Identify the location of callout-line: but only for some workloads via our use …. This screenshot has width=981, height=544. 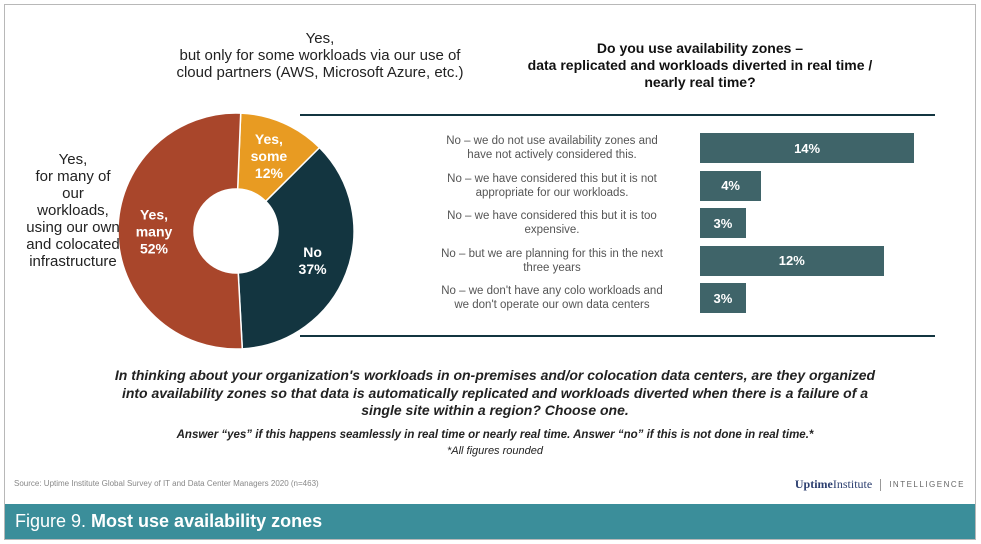
(320, 55).